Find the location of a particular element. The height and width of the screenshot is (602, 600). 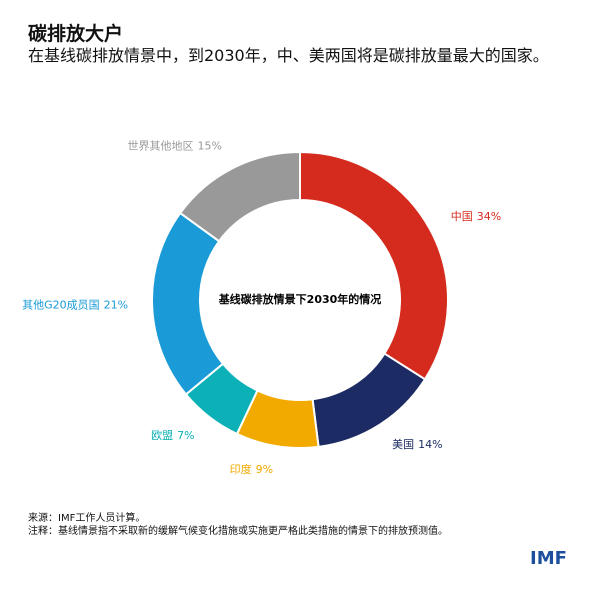

category-label: 其他G20成员国 is located at coordinates (61, 304).